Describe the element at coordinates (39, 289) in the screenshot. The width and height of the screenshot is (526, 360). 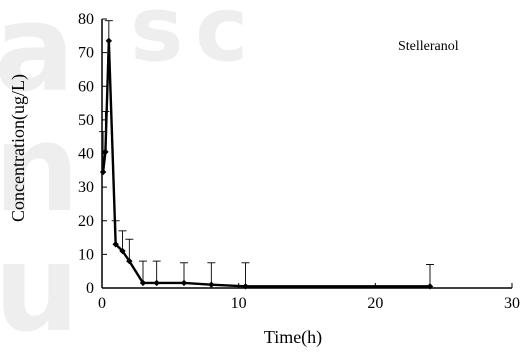
I see `watermark-glyph: u` at that location.